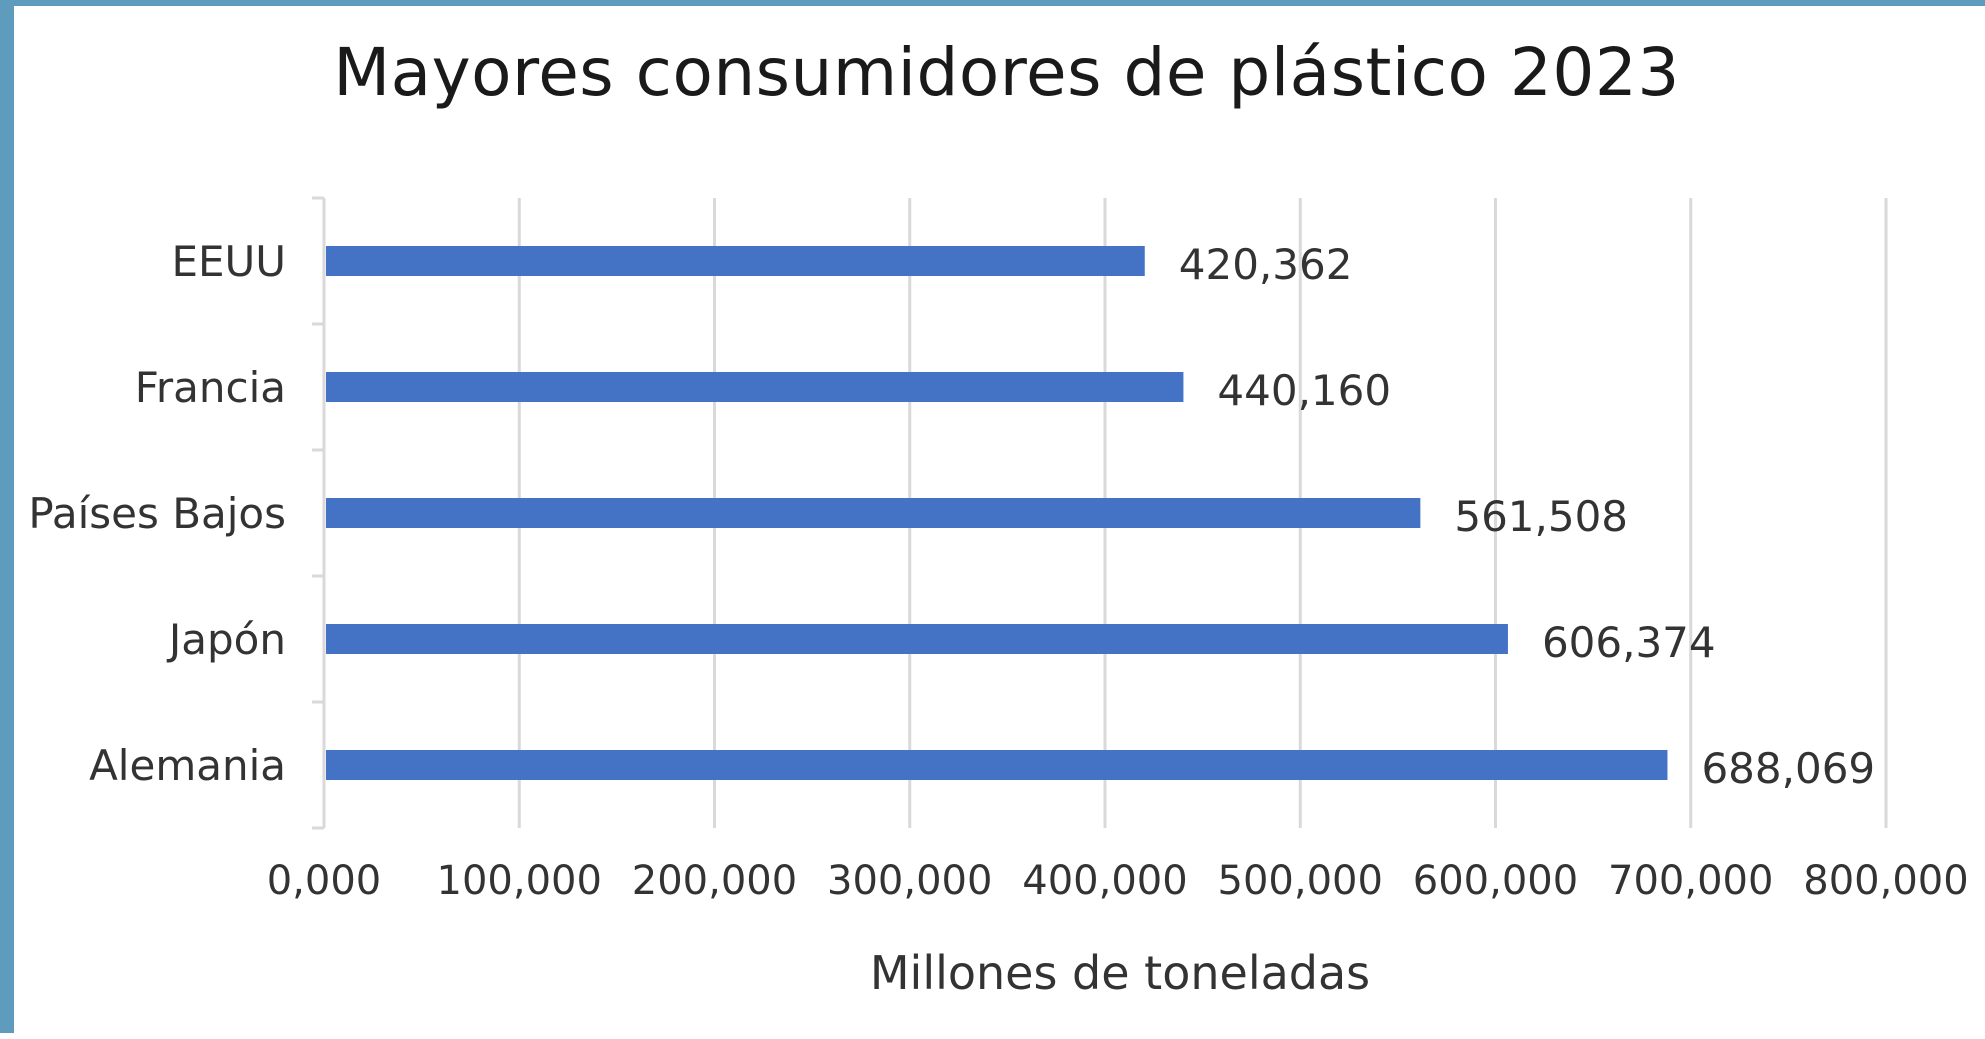  What do you see at coordinates (210, 387) in the screenshot?
I see `category-label: Francia` at bounding box center [210, 387].